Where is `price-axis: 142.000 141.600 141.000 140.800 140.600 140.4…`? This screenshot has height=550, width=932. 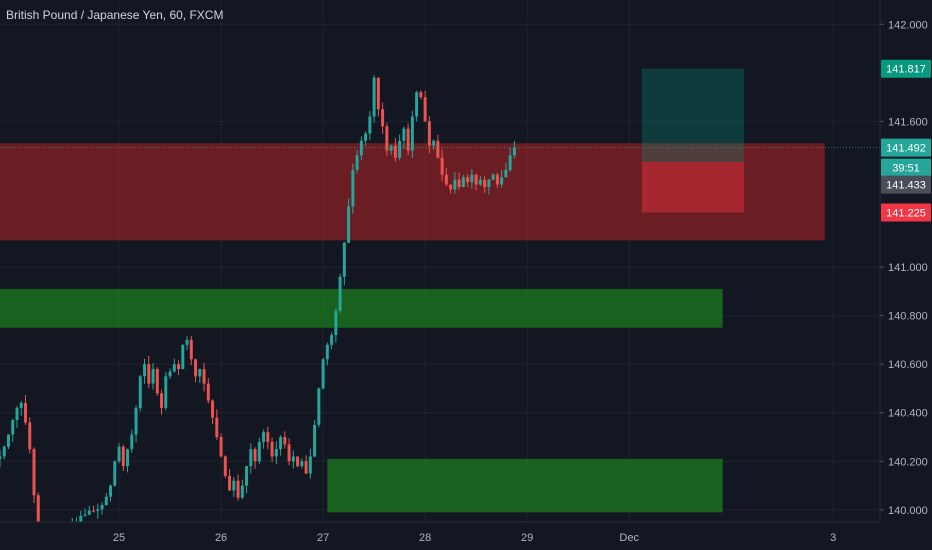 price-axis: 142.000 141.600 141.000 140.800 140.600 140.4… is located at coordinates (904, 268).